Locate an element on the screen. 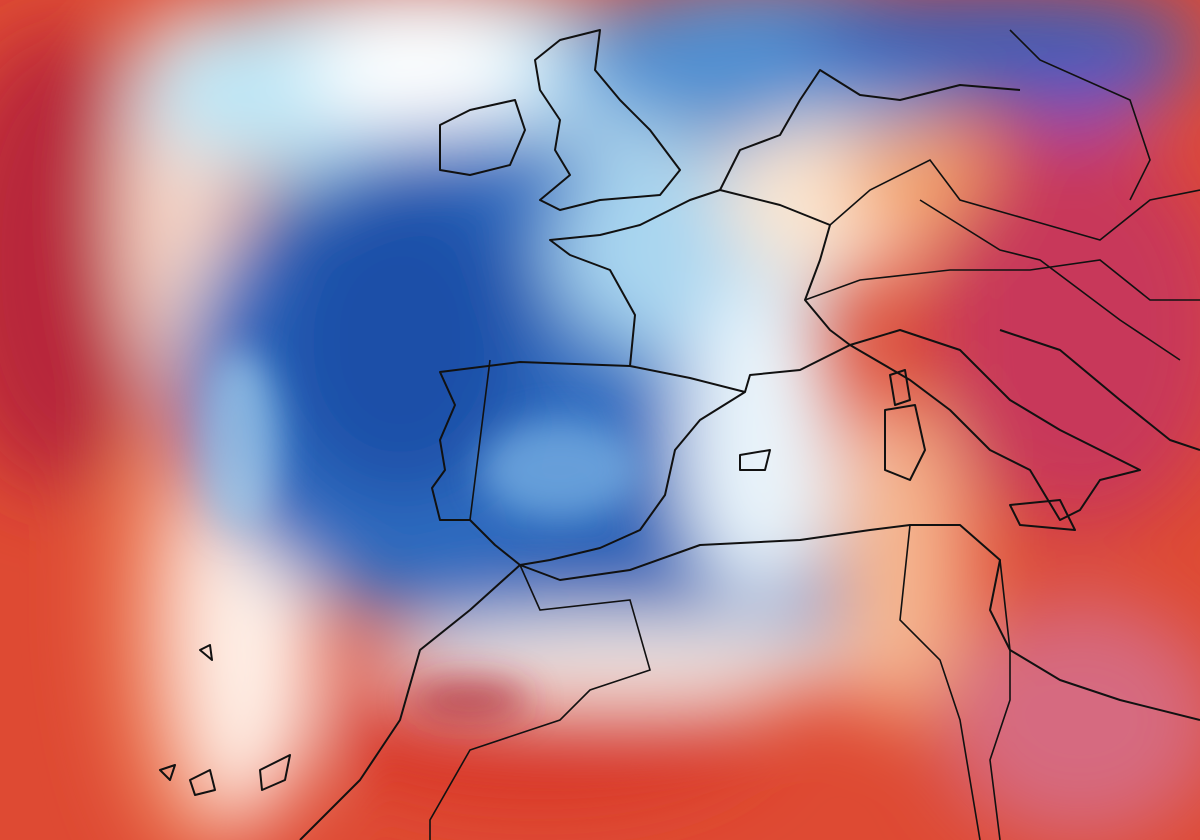 This screenshot has width=1200, height=840. sicily is located at coordinates (1042, 515).